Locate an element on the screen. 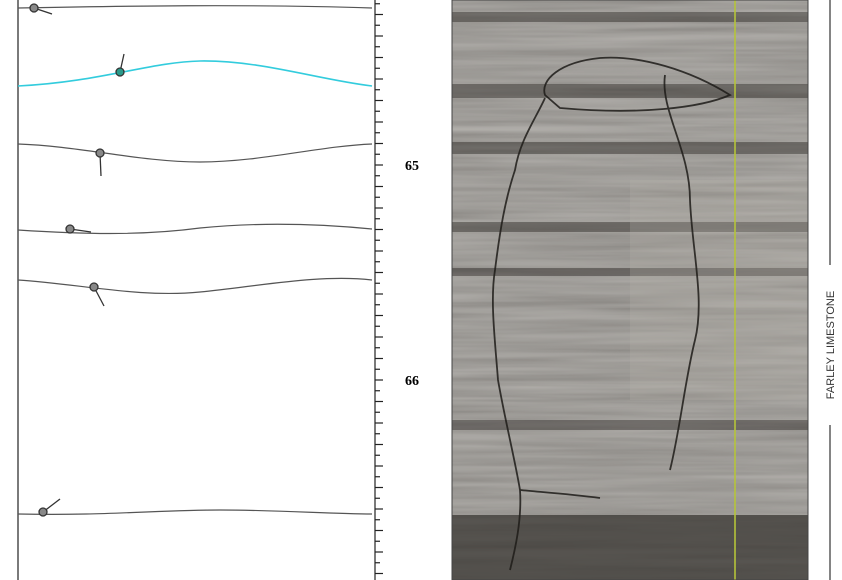  formation-track: FARLEY LIMESTONE is located at coordinates (831, 290).